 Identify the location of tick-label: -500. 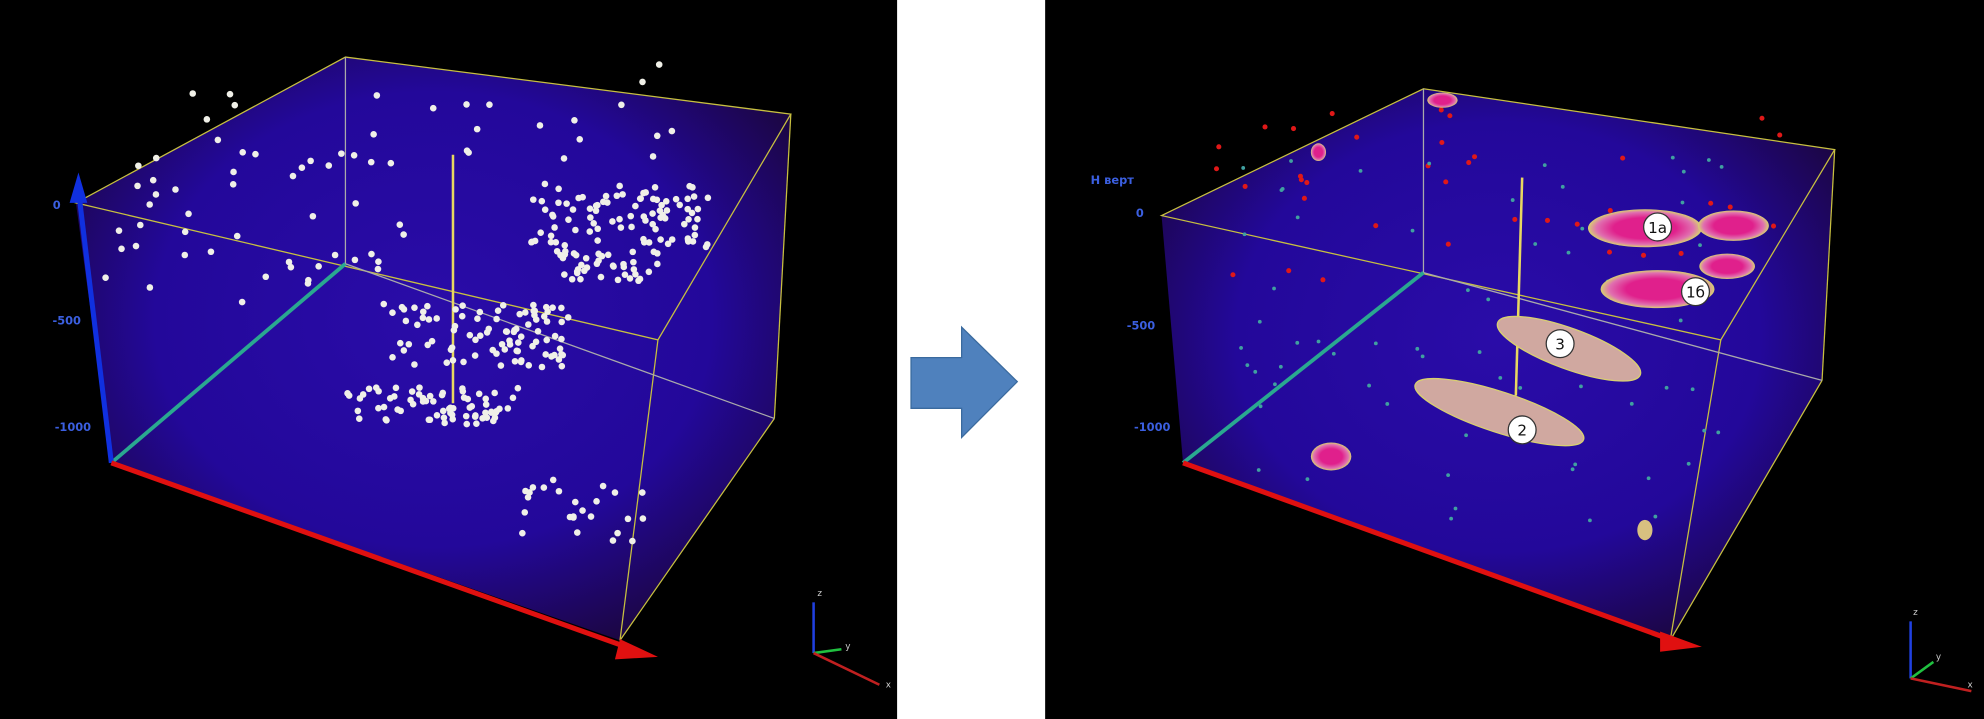
(1141, 326).